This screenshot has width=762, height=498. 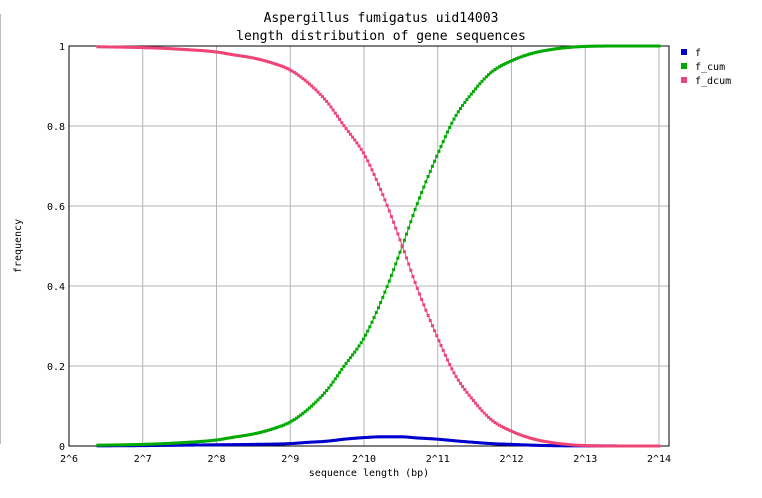 I want to click on x-tick-label: 2^12, so click(x=511, y=459).